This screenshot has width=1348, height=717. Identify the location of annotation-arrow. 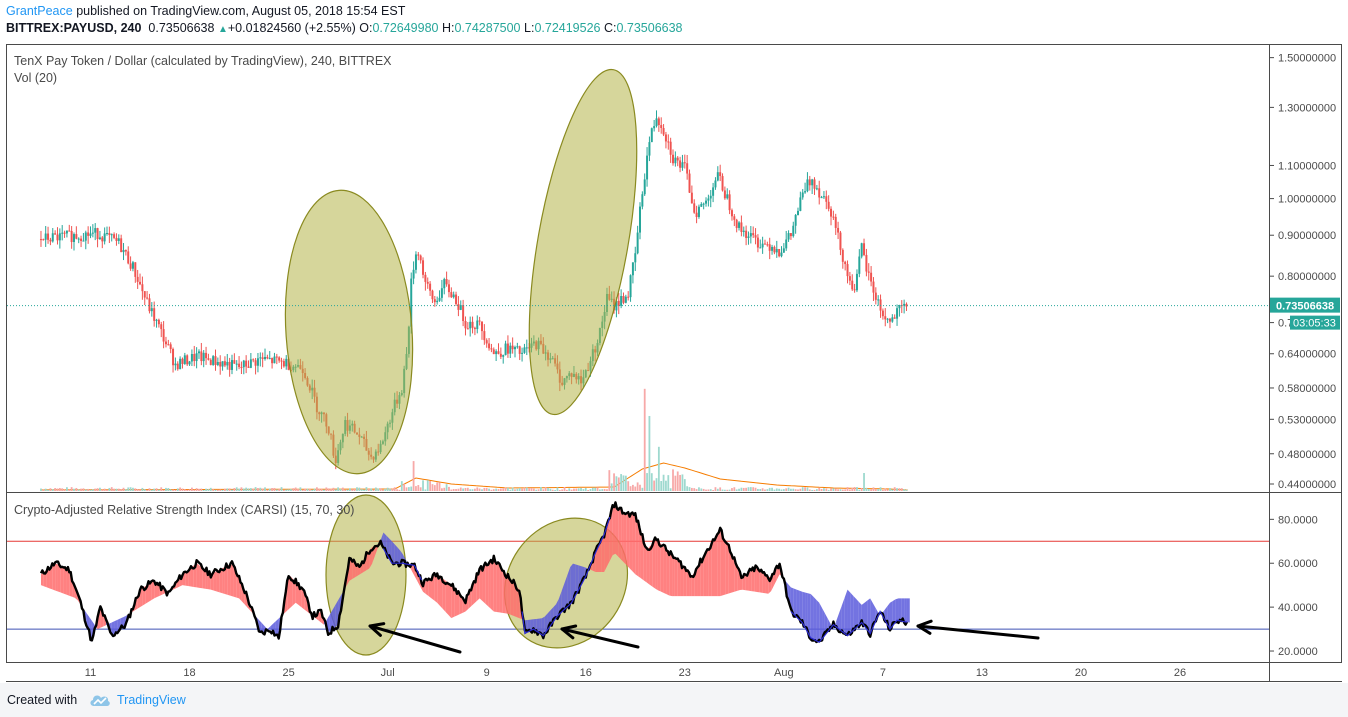
(600, 638).